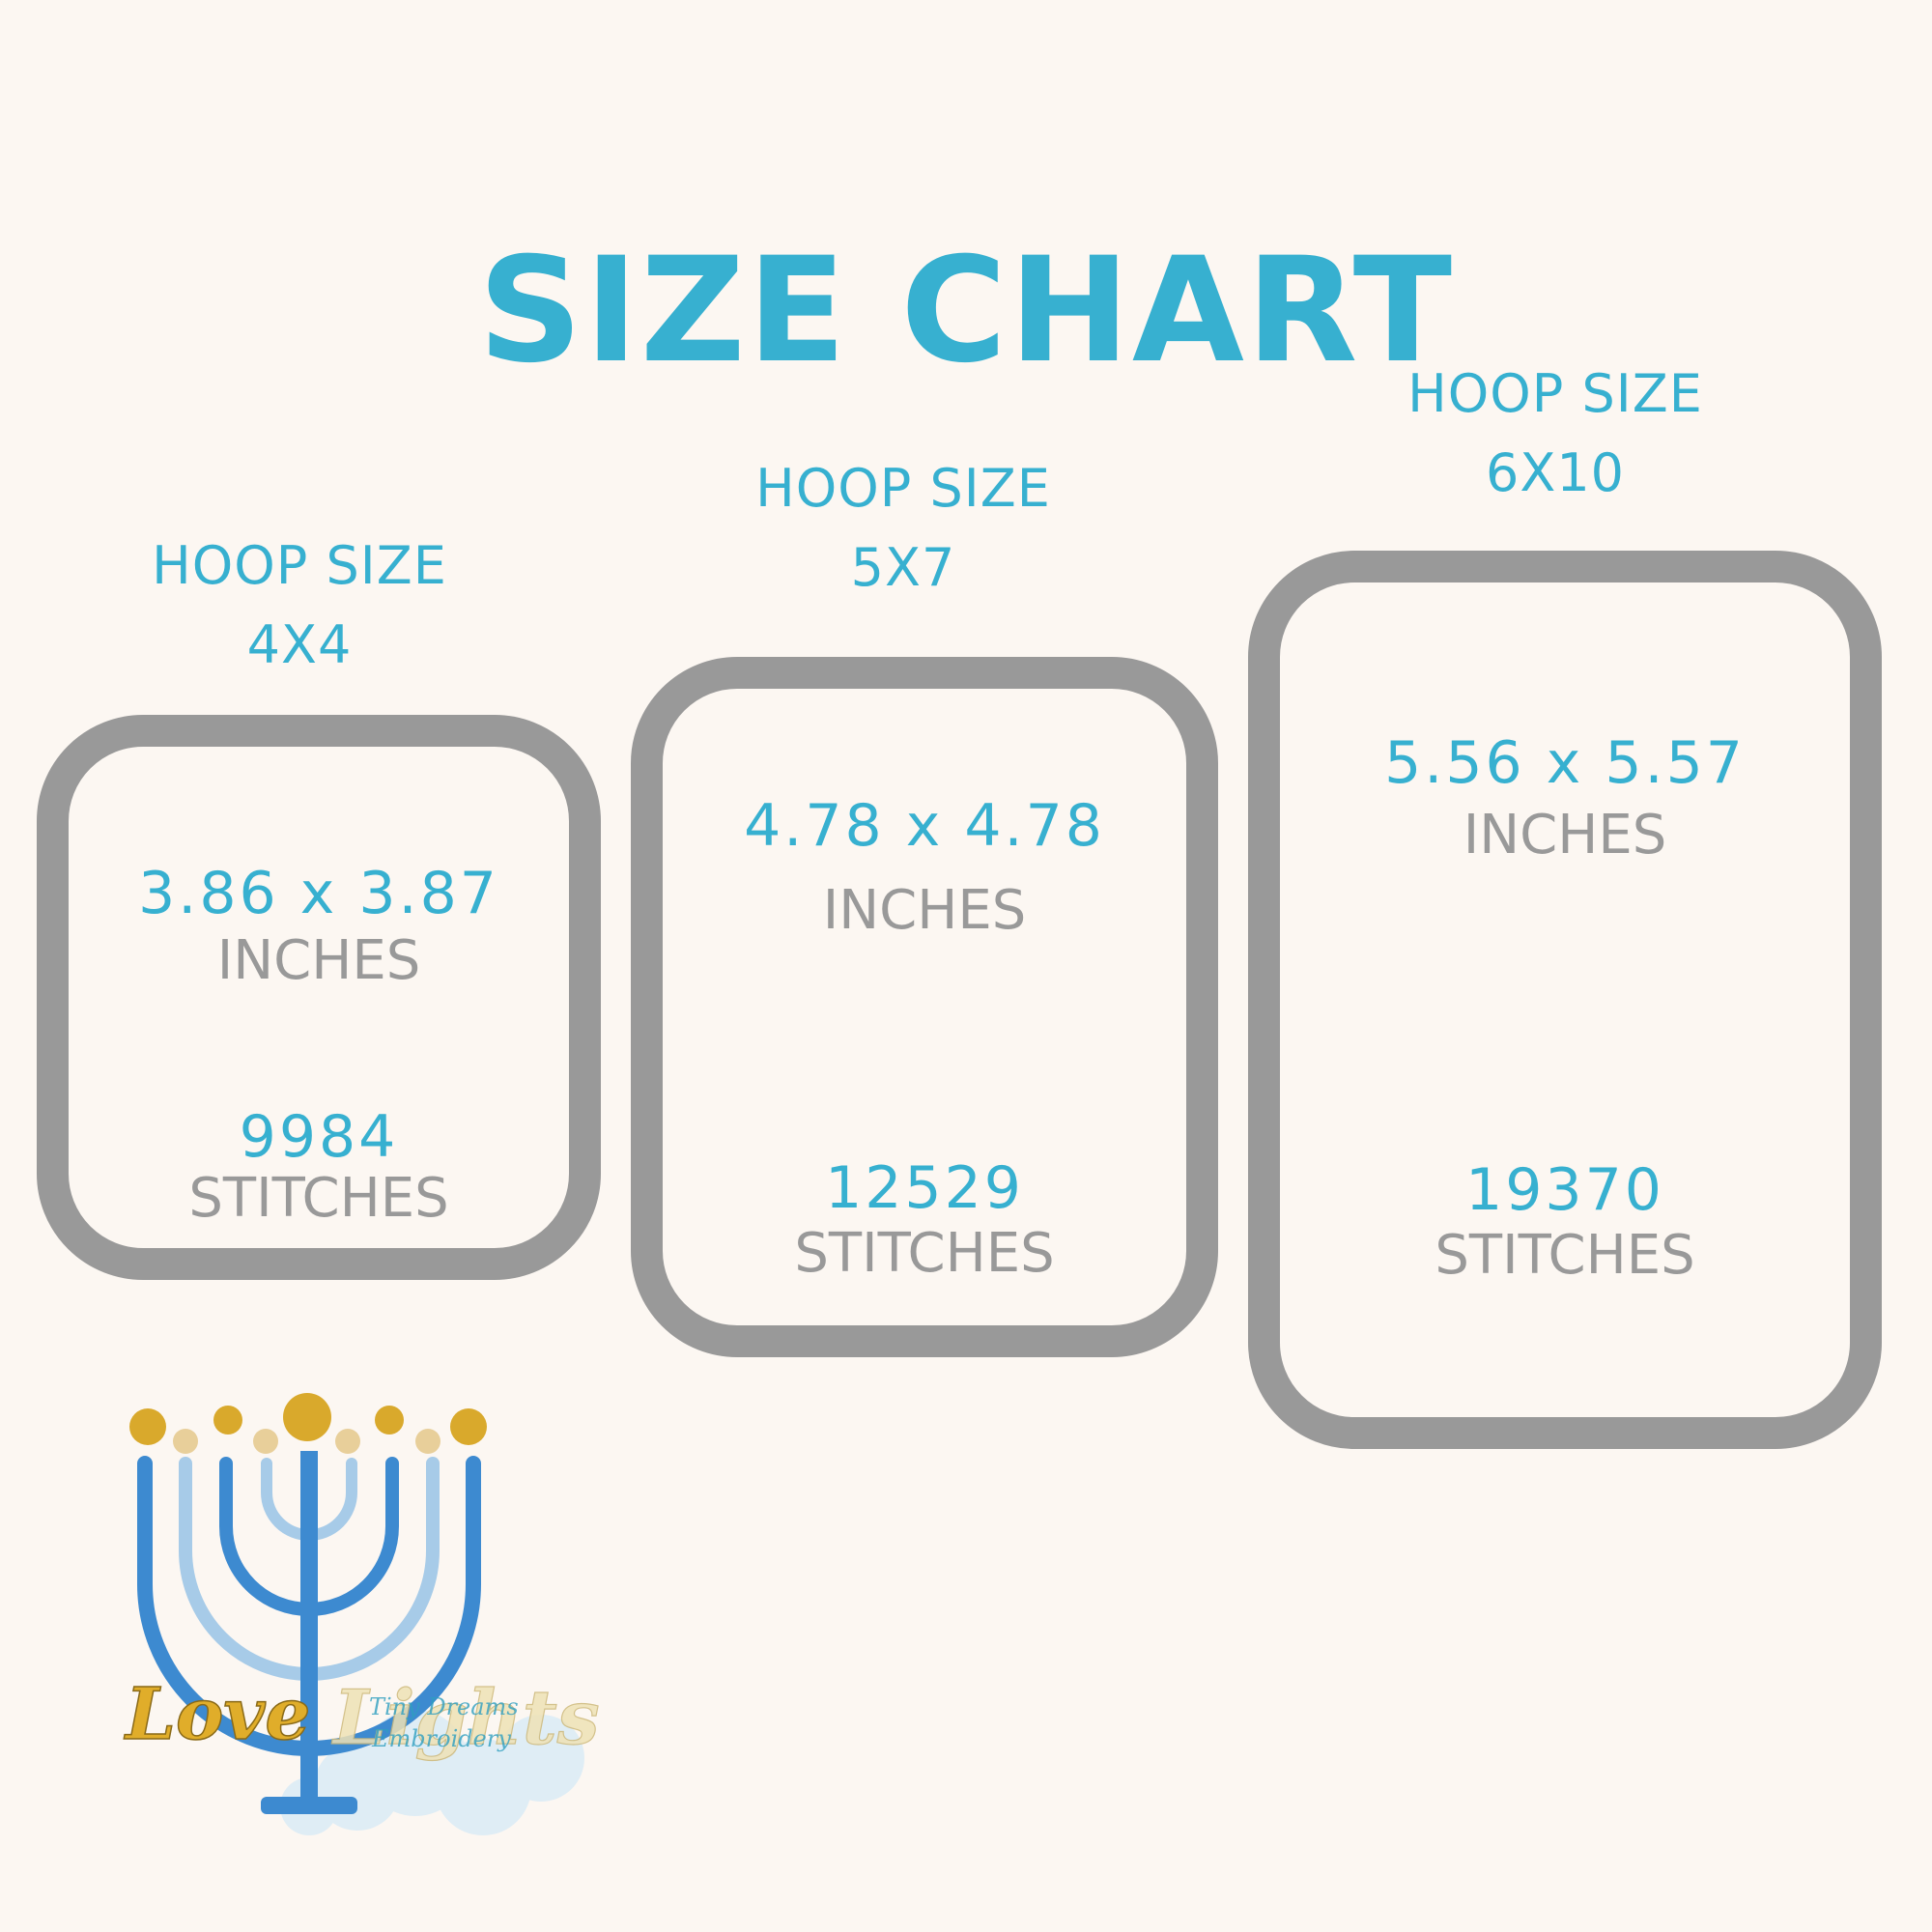  Describe the element at coordinates (1555, 434) in the screenshot. I see `hoop-label-6x10: HOOP SIZE 6X10` at that location.